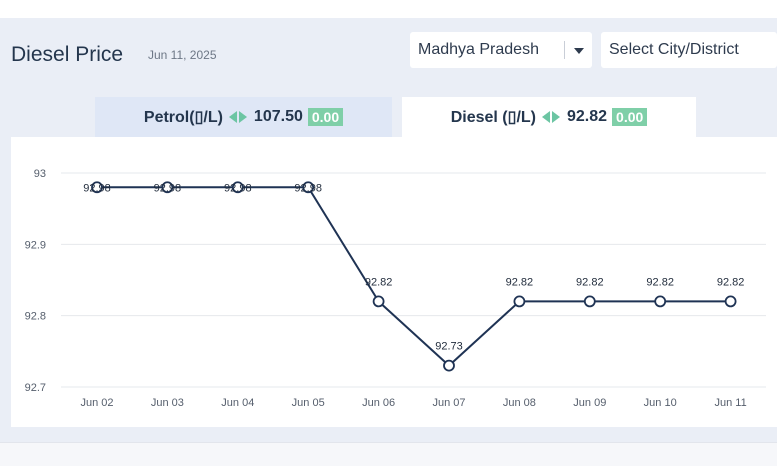 The image size is (777, 466). I want to click on state-select: Madhya Pradesh, so click(501, 50).